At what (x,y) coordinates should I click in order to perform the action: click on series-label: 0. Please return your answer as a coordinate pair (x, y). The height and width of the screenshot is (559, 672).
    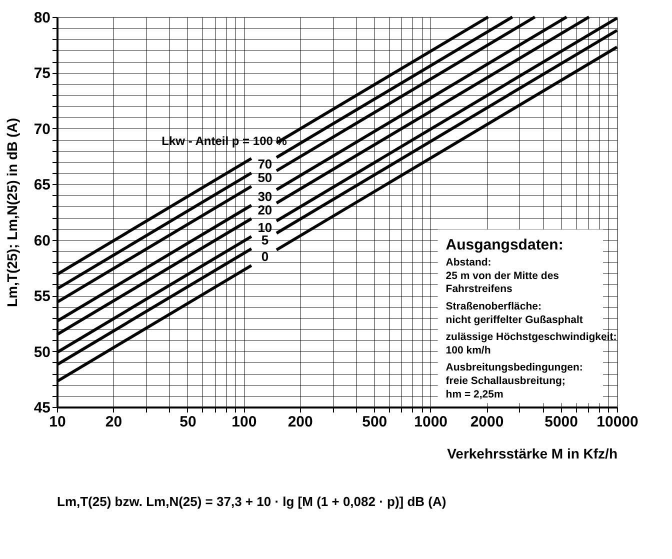
    Looking at the image, I should click on (265, 256).